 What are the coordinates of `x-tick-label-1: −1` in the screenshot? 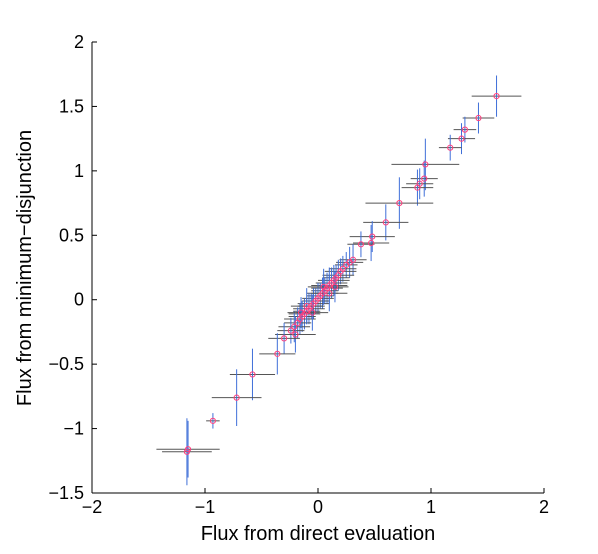 It's located at (205, 507).